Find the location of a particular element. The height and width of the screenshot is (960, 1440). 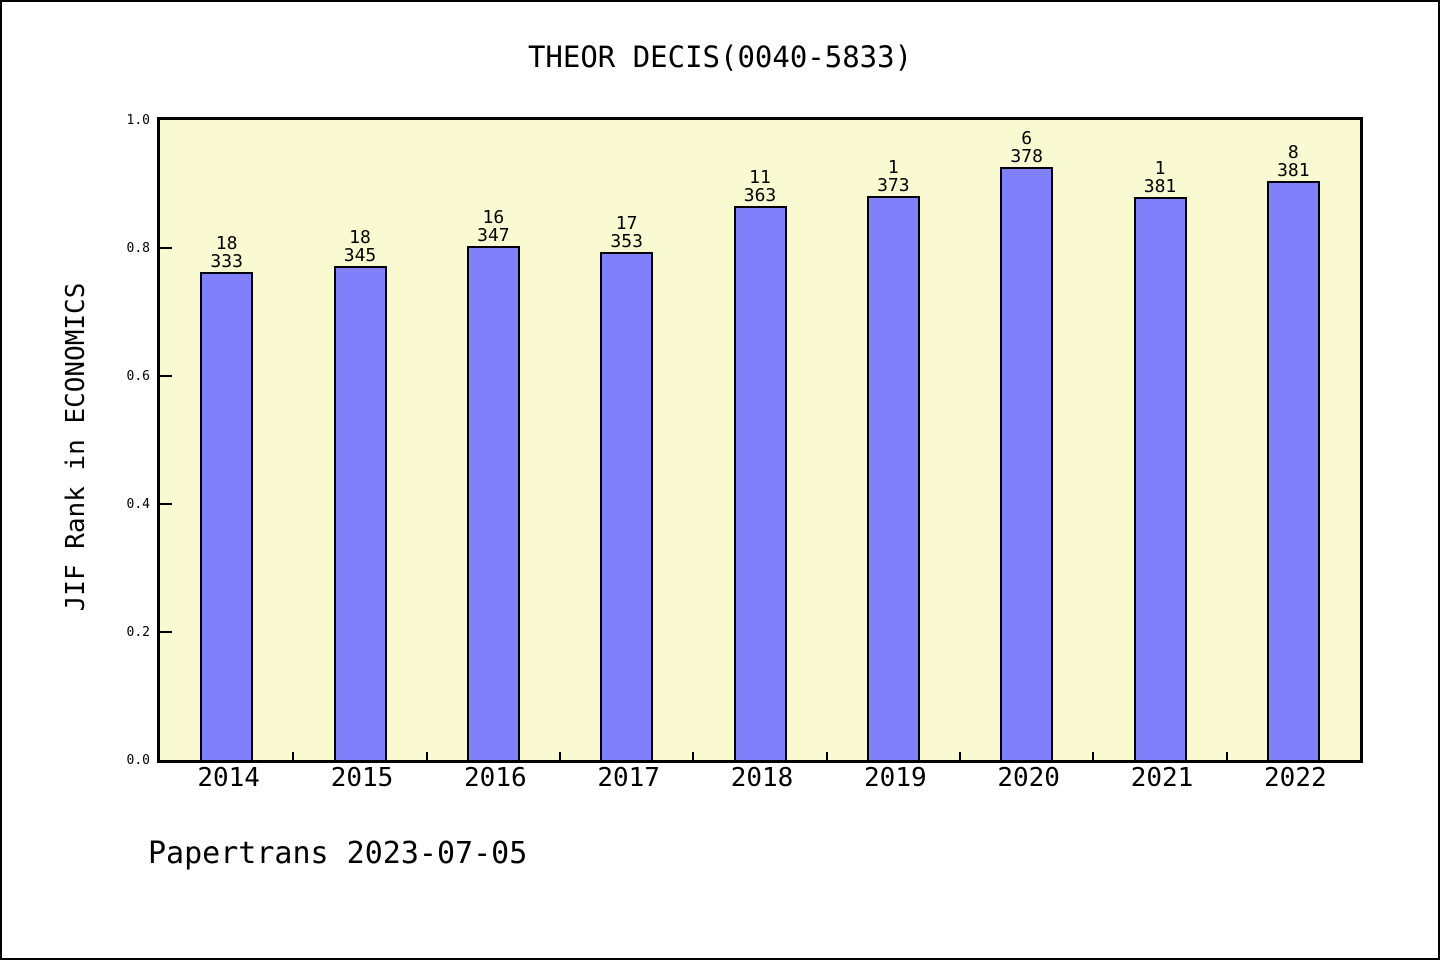

x-tick-label-2018: 2018 is located at coordinates (762, 778).